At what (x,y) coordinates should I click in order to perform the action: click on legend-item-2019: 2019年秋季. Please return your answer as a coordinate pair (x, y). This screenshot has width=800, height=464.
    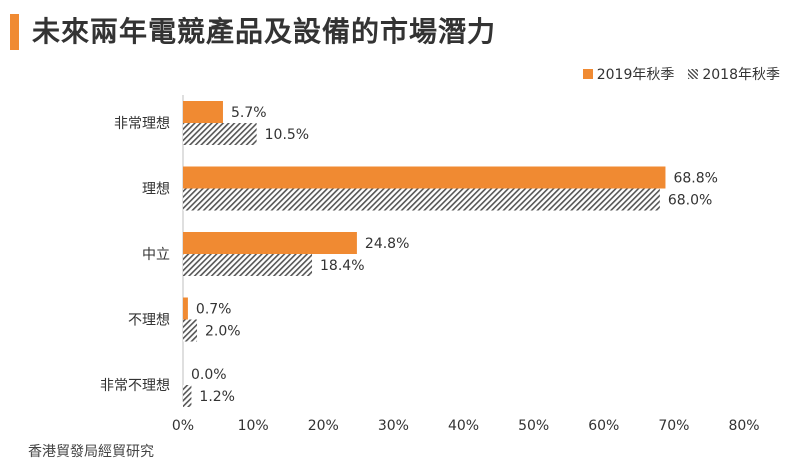
    Looking at the image, I should click on (628, 74).